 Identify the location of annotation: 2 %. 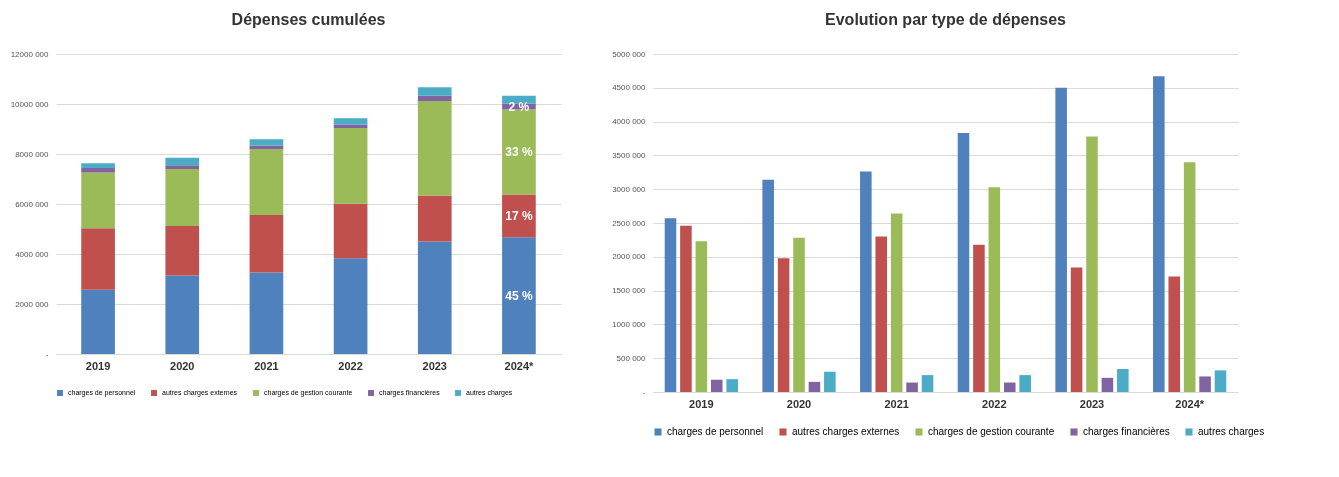
(519, 106).